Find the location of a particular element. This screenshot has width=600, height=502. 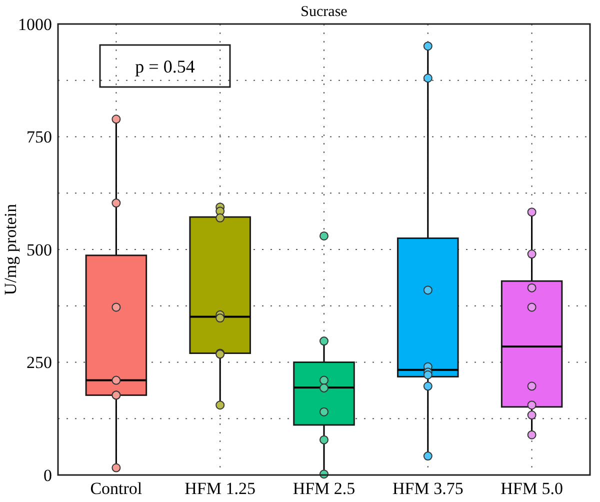

x-tick-label: HFM 1.25 is located at coordinates (220, 488).